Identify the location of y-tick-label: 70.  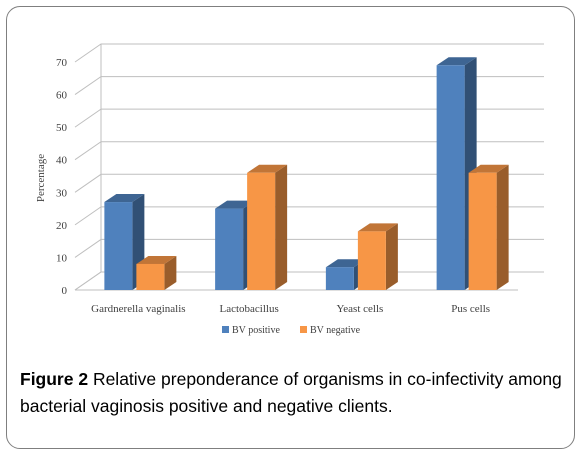
(62, 63).